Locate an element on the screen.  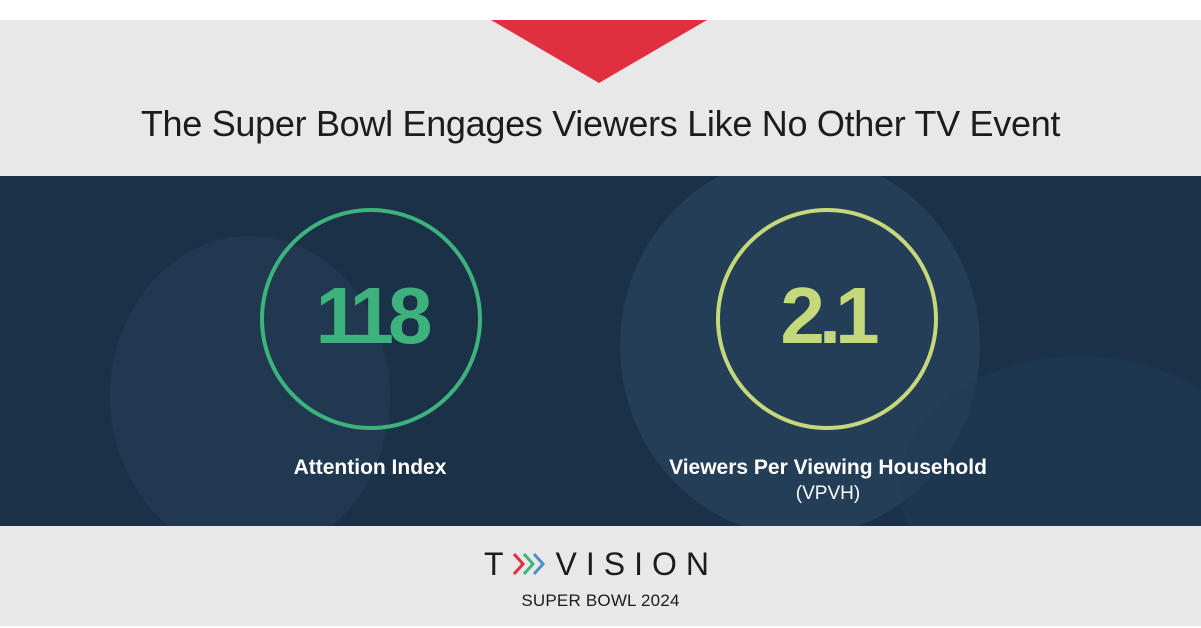
bottom-margin is located at coordinates (600, 627).